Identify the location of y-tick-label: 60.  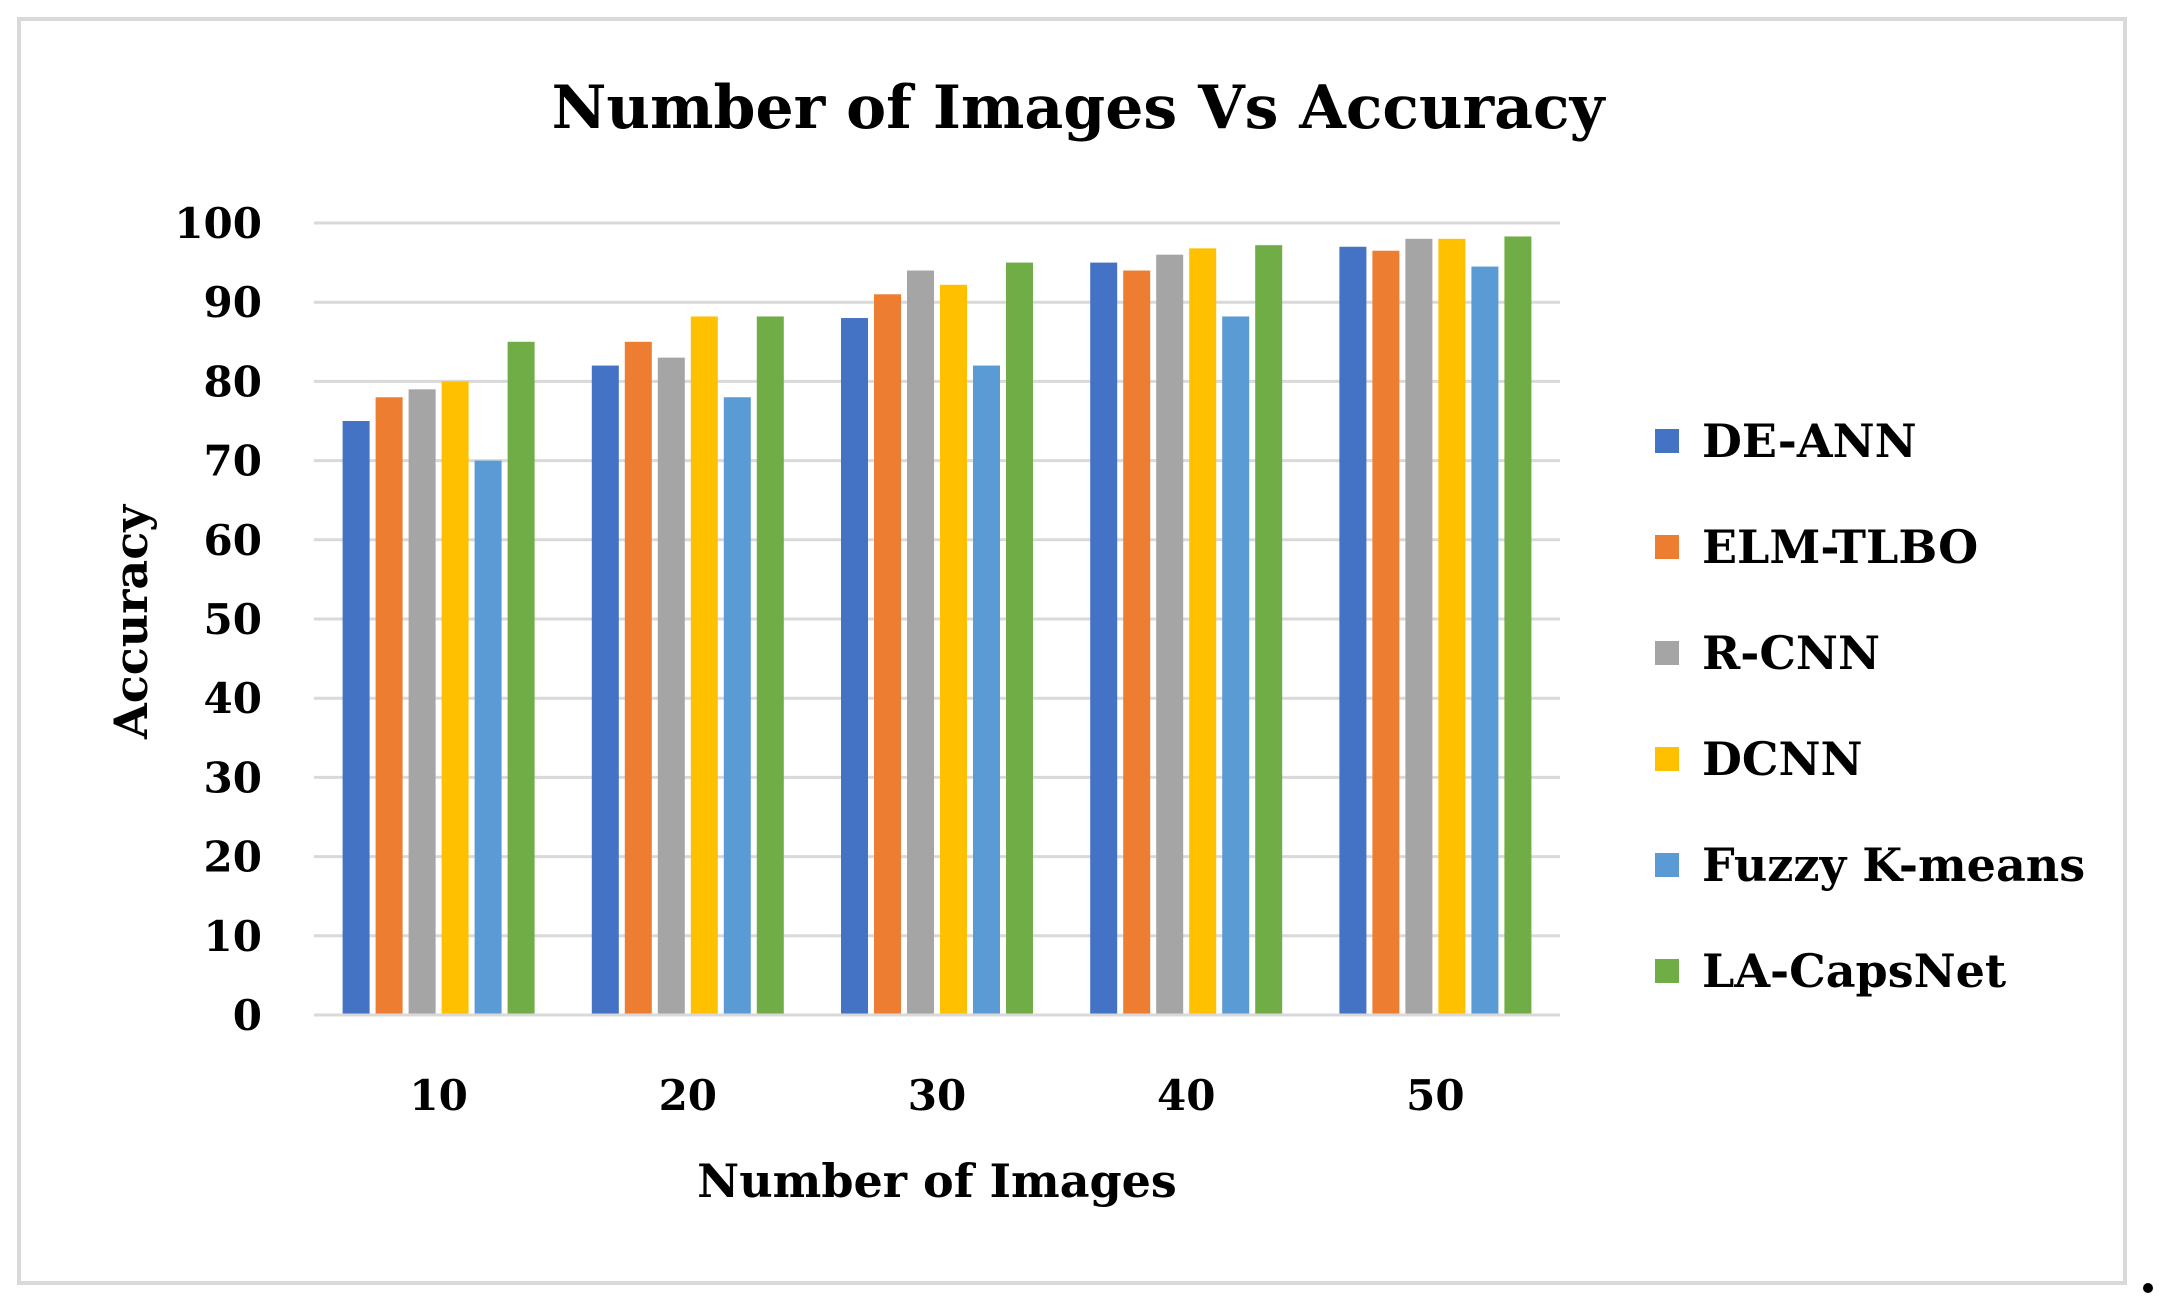
(233, 540).